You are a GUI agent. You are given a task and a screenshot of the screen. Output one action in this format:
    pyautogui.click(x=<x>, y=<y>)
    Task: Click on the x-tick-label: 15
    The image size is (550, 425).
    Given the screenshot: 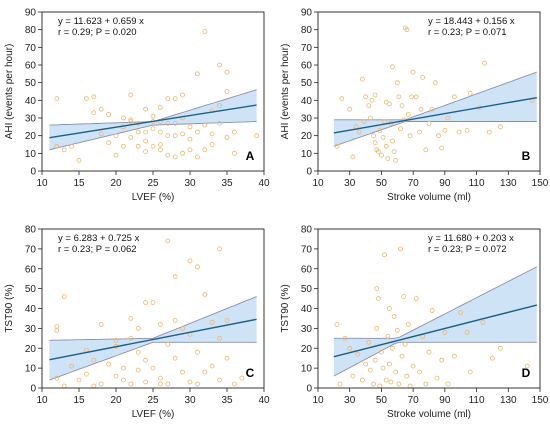 What is the action you would take?
    pyautogui.click(x=79, y=400)
    